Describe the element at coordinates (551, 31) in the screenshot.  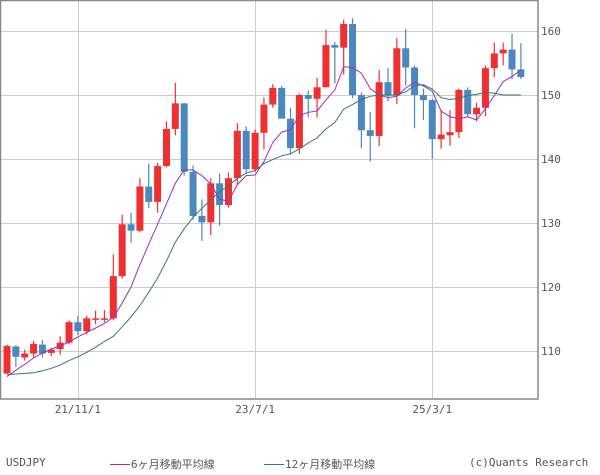
I see `y-tick-label: 160` at that location.